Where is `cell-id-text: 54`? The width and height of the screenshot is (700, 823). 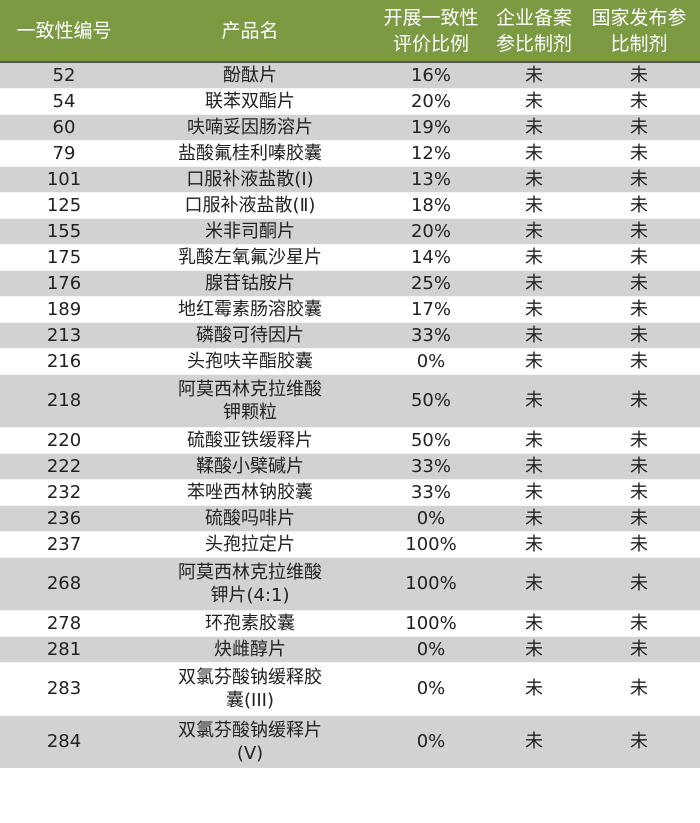
cell-id-text: 54 is located at coordinates (64, 101).